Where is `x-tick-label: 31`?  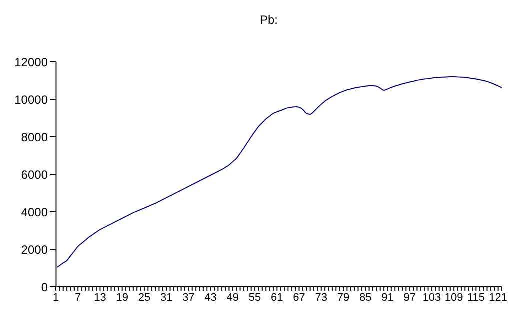 x-tick-label: 31 is located at coordinates (166, 298).